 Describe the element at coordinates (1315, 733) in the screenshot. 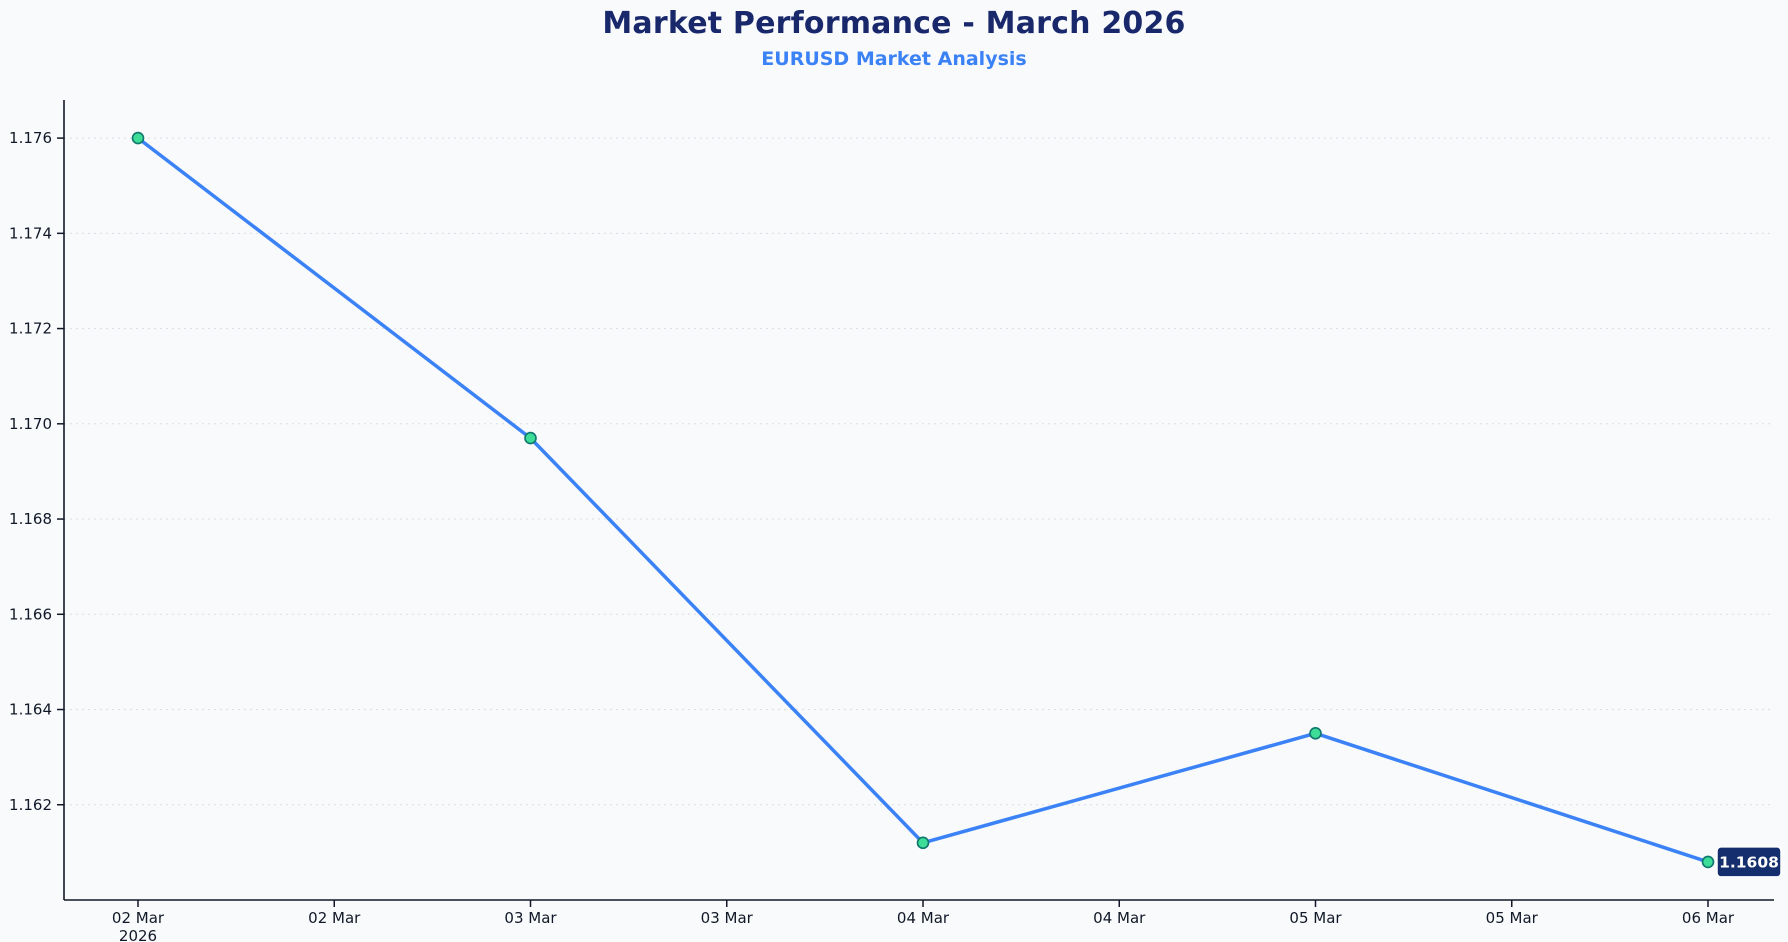

I see `data-point-05-mar` at that location.